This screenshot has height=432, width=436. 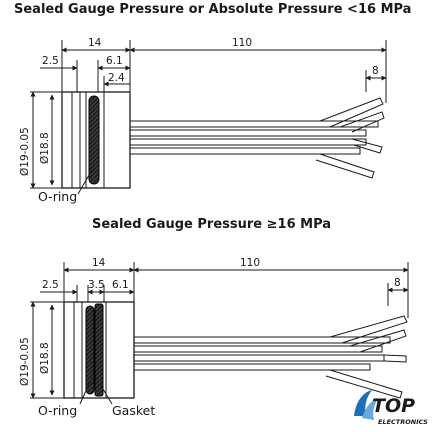 What do you see at coordinates (94, 140) in the screenshot?
I see `top-o-ring-shape` at bounding box center [94, 140].